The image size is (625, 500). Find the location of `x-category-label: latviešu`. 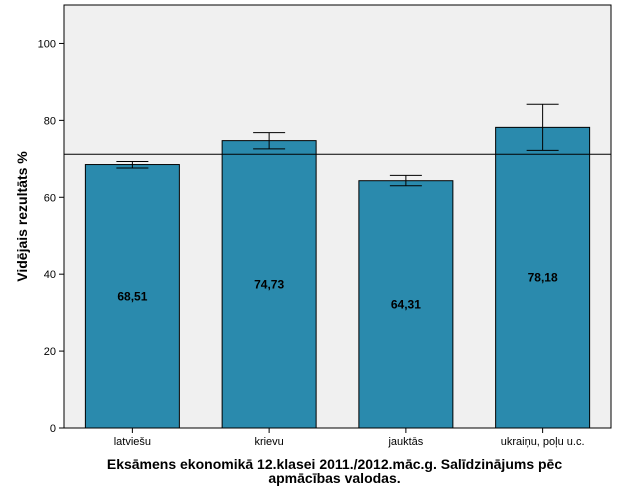

x-category-label: latviešu is located at coordinates (132, 442).